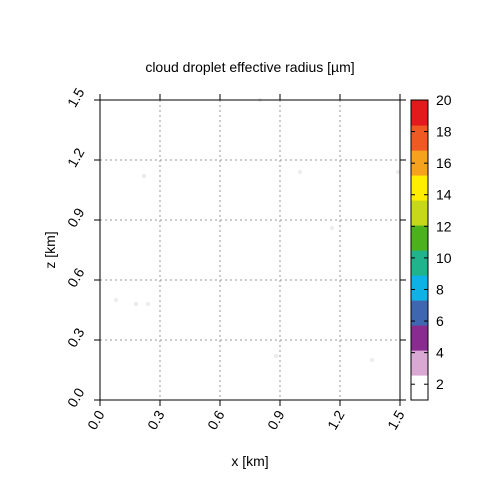 The image size is (500, 500). Describe the element at coordinates (76, 217) in the screenshot. I see `y-tick-label: 0.9` at that location.